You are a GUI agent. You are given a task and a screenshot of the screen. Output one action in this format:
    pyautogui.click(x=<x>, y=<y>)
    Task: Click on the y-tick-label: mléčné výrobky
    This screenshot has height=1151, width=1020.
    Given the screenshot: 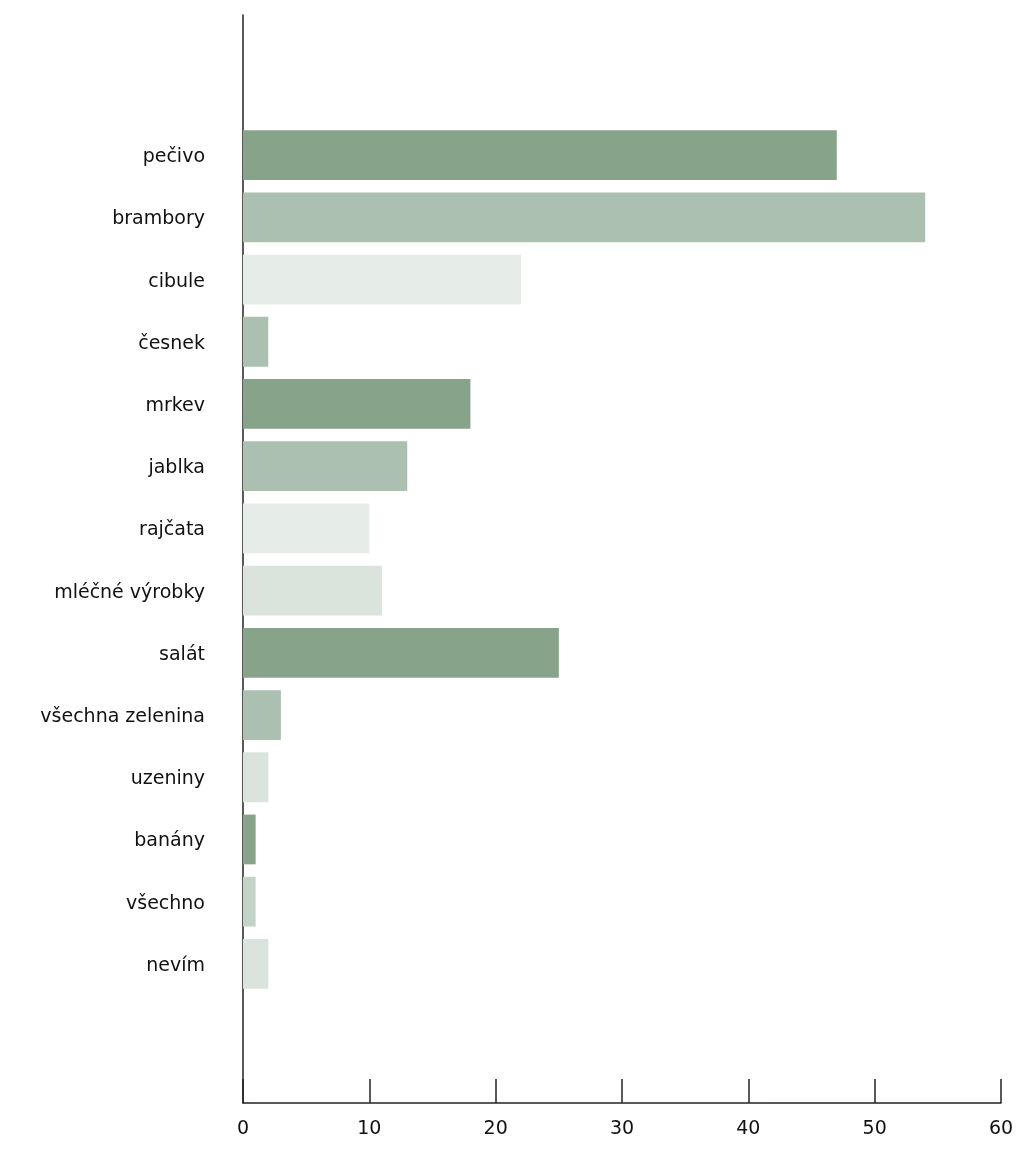 What is the action you would take?
    pyautogui.click(x=129, y=590)
    